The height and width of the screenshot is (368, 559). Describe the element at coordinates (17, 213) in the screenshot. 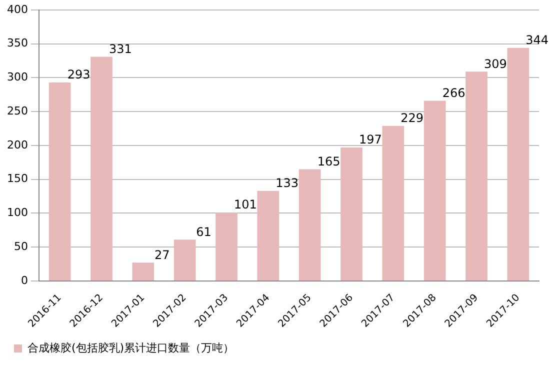

I see `y-tick-label: 100` at that location.